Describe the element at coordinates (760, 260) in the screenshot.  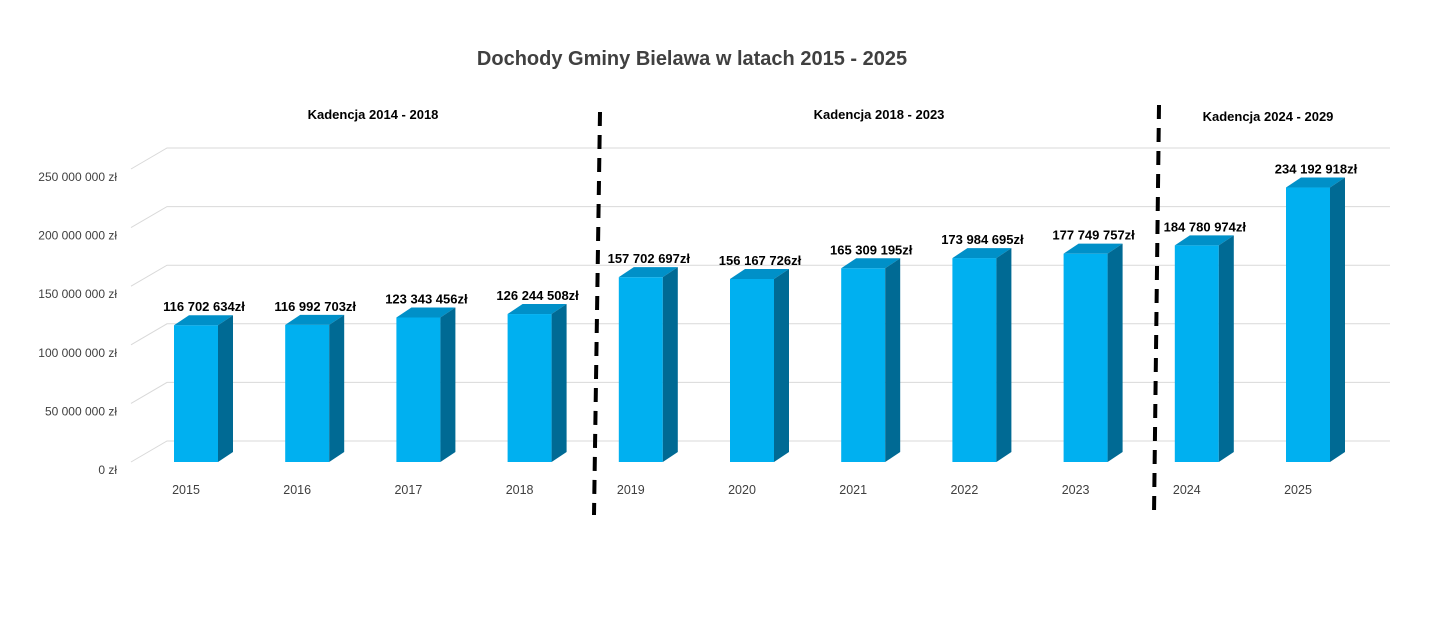
I see `data-label: 156 167 726zł` at that location.